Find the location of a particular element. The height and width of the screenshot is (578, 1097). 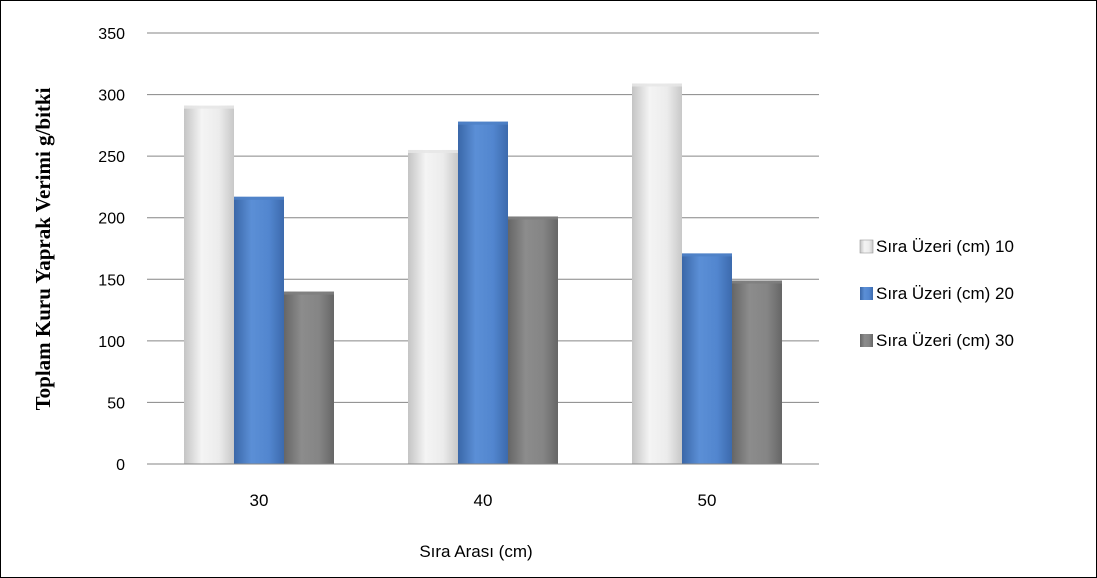

legend-item: Sıra Üzeri (cm) 20 is located at coordinates (937, 293).